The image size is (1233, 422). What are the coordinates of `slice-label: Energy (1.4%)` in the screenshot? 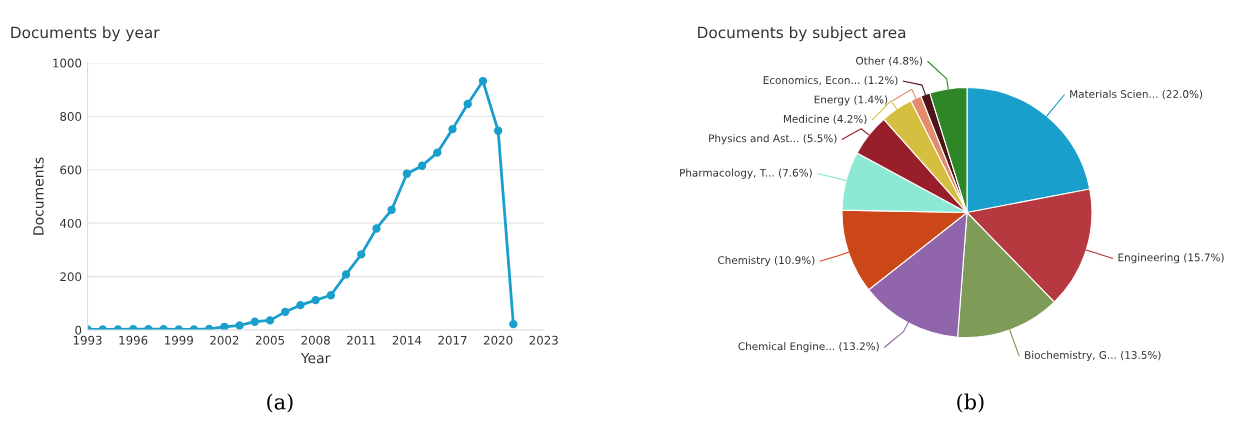 It's located at (851, 100).